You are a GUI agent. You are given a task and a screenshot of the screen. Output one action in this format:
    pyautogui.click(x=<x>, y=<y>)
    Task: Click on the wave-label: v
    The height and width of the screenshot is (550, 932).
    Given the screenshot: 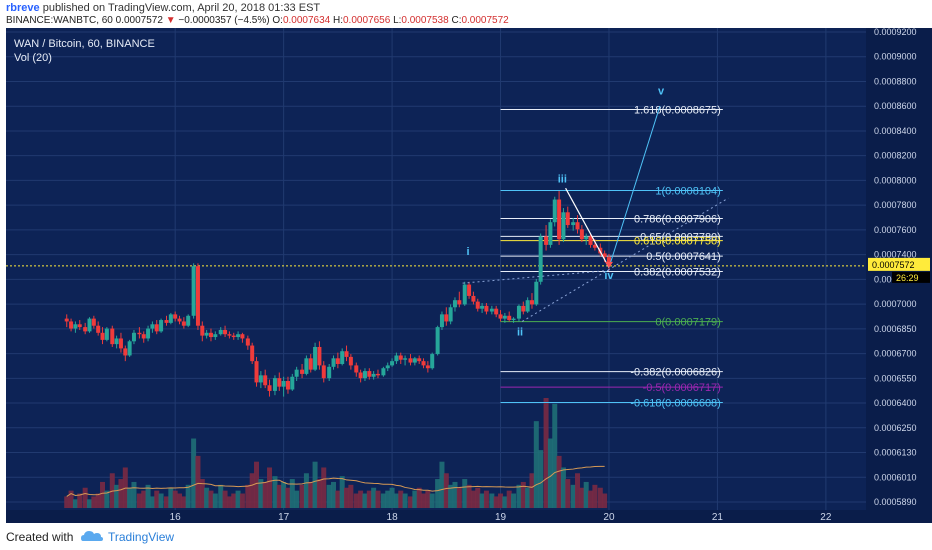 What is the action you would take?
    pyautogui.click(x=661, y=92)
    